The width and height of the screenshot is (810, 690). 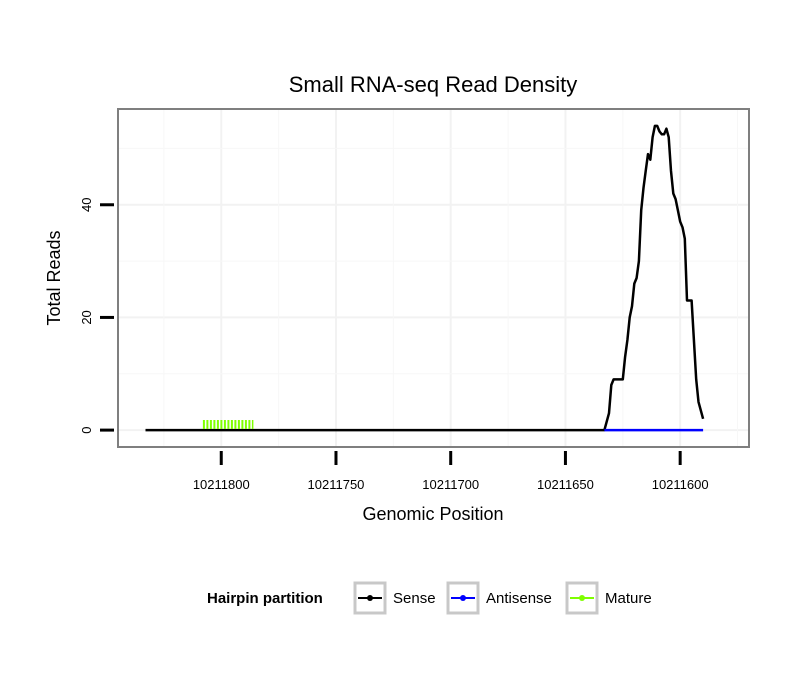 I want to click on y-tick-label: 20, so click(x=86, y=317).